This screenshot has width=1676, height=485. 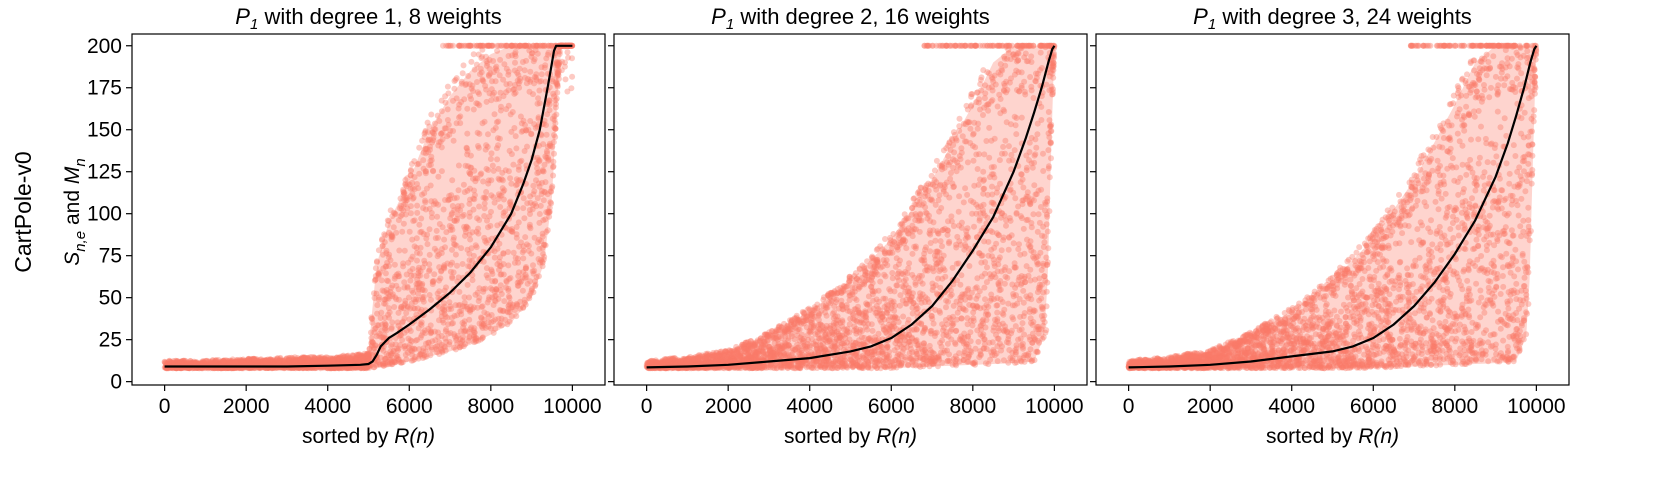 I want to click on scatter-point-max, so click(x=459, y=45).